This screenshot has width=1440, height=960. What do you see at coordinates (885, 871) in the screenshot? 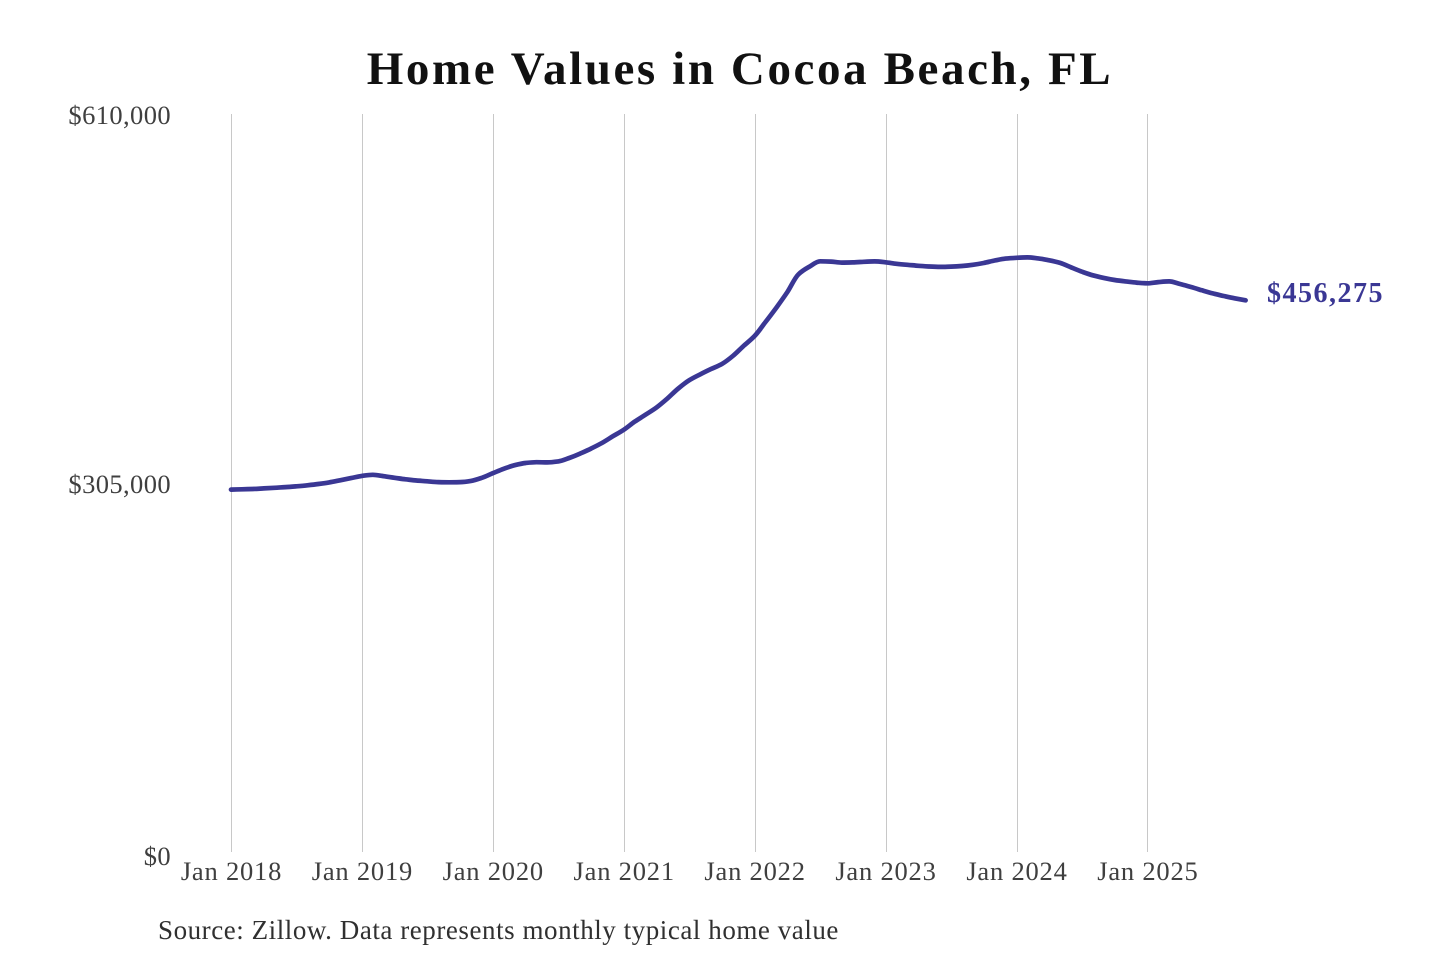
I see `svg-text: Jan 2023` at bounding box center [885, 871].